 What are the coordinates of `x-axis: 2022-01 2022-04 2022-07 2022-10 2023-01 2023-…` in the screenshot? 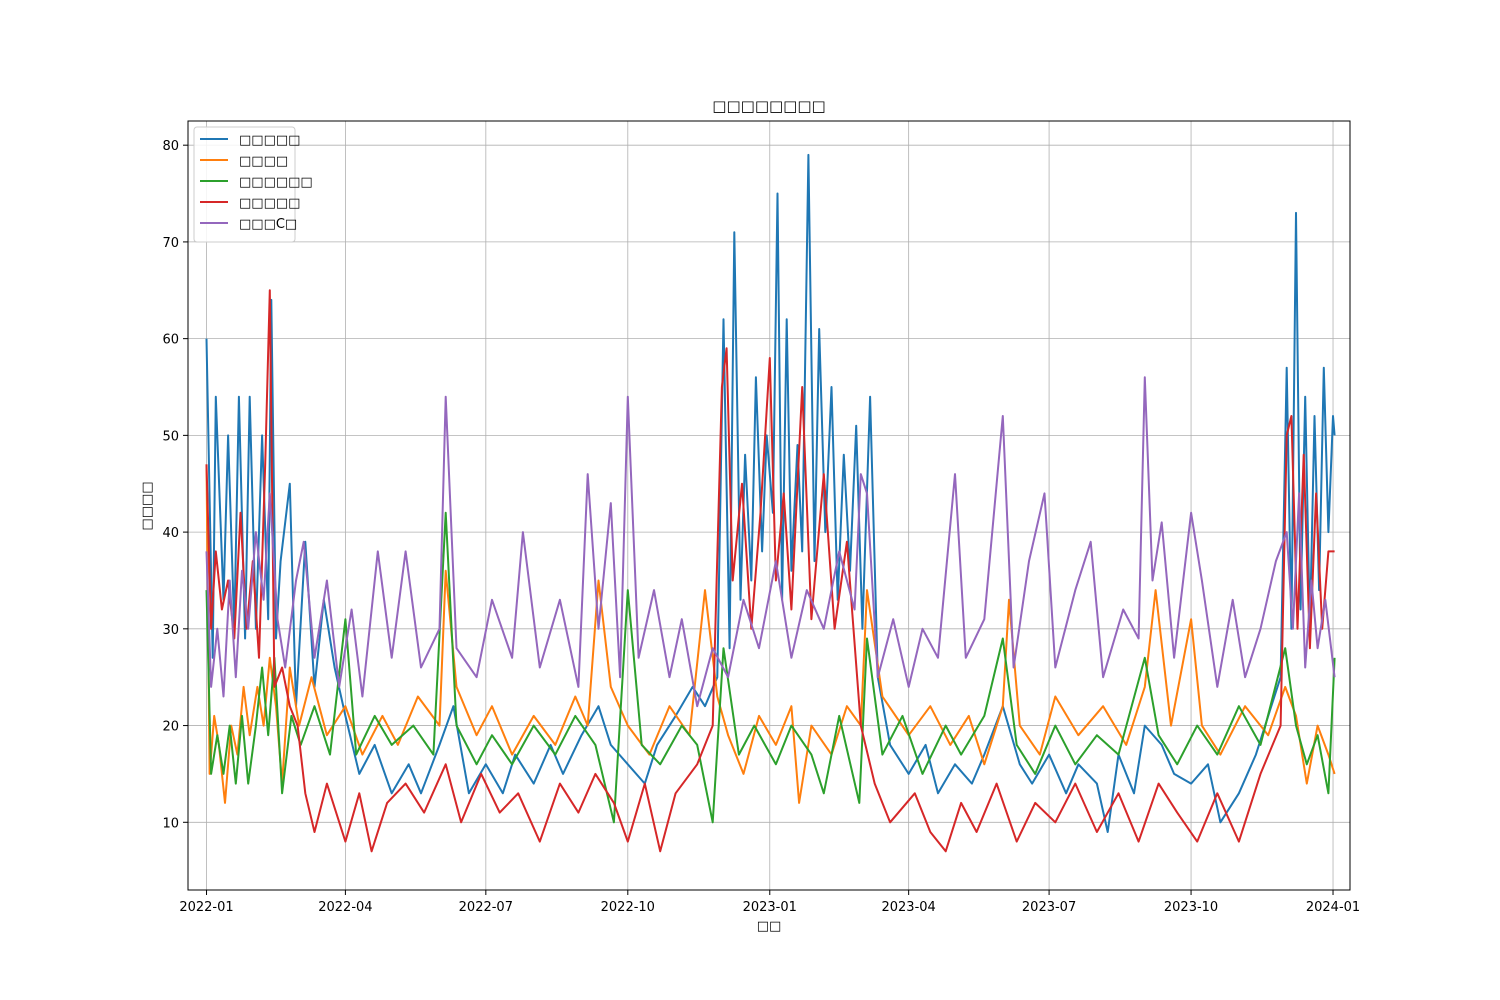 It's located at (769, 902).